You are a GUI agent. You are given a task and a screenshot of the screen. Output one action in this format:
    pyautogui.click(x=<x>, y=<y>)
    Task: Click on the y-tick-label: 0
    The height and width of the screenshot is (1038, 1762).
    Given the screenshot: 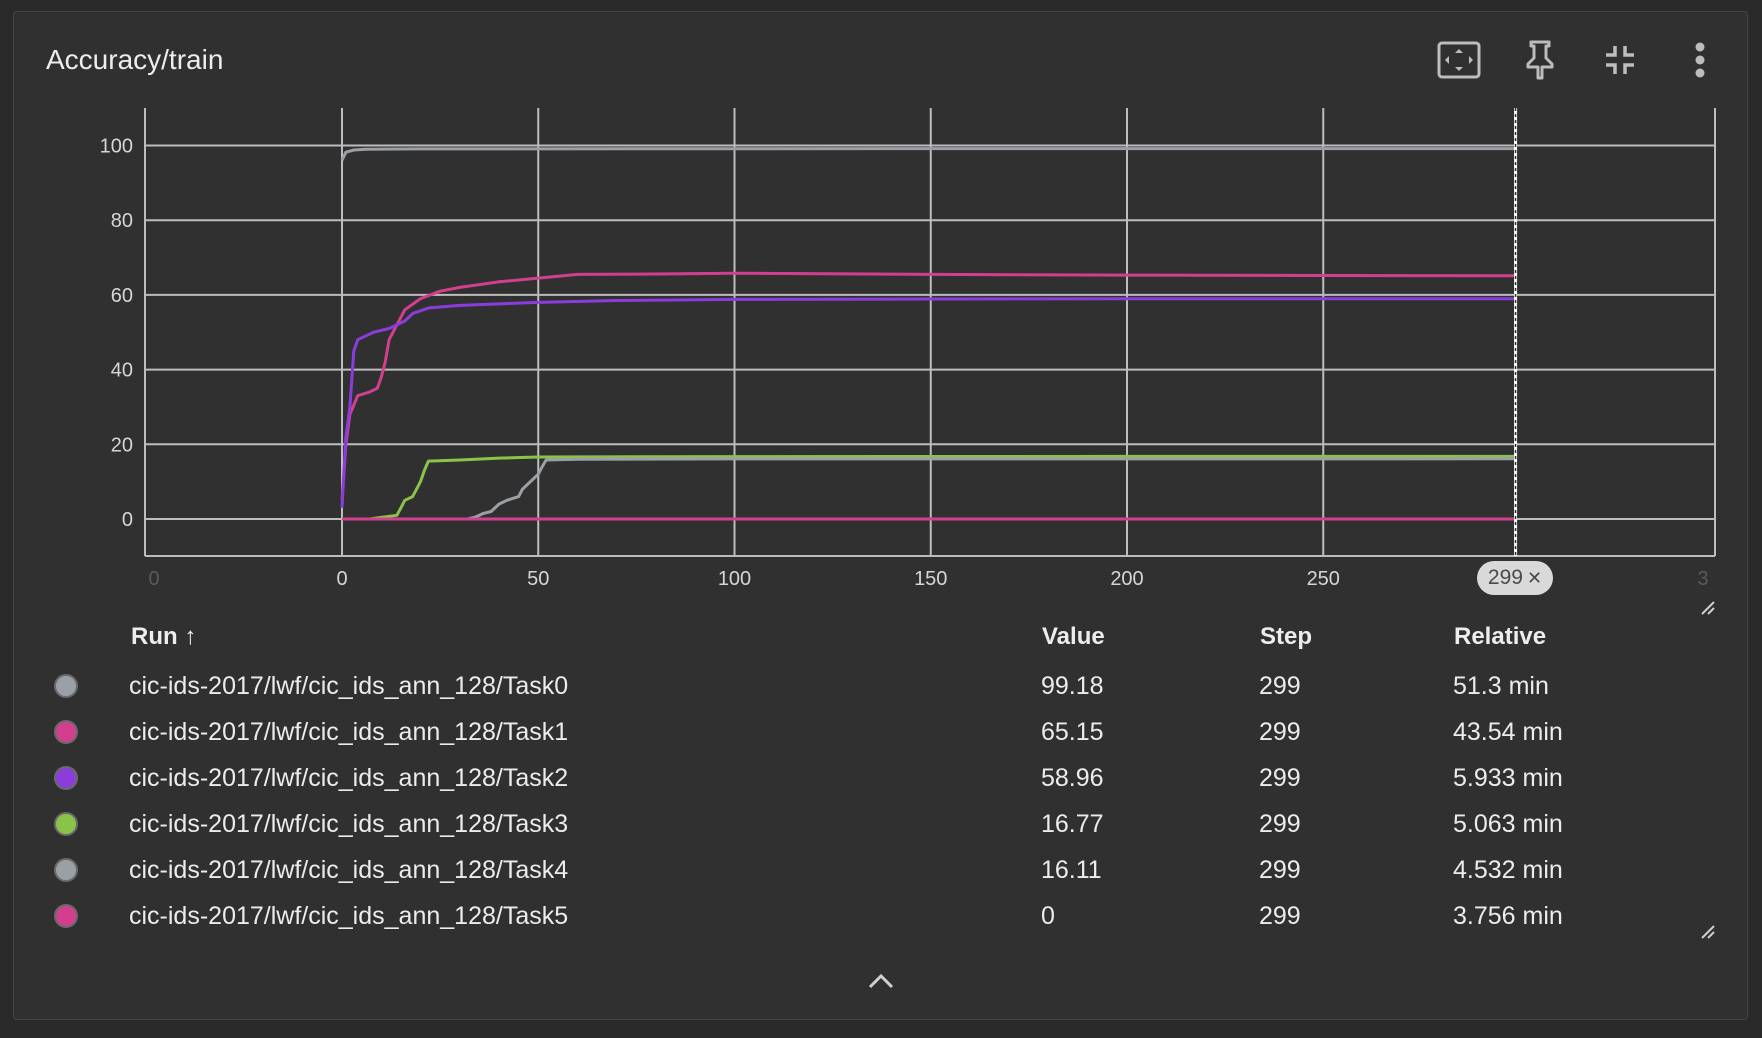 What is the action you would take?
    pyautogui.click(x=127, y=520)
    